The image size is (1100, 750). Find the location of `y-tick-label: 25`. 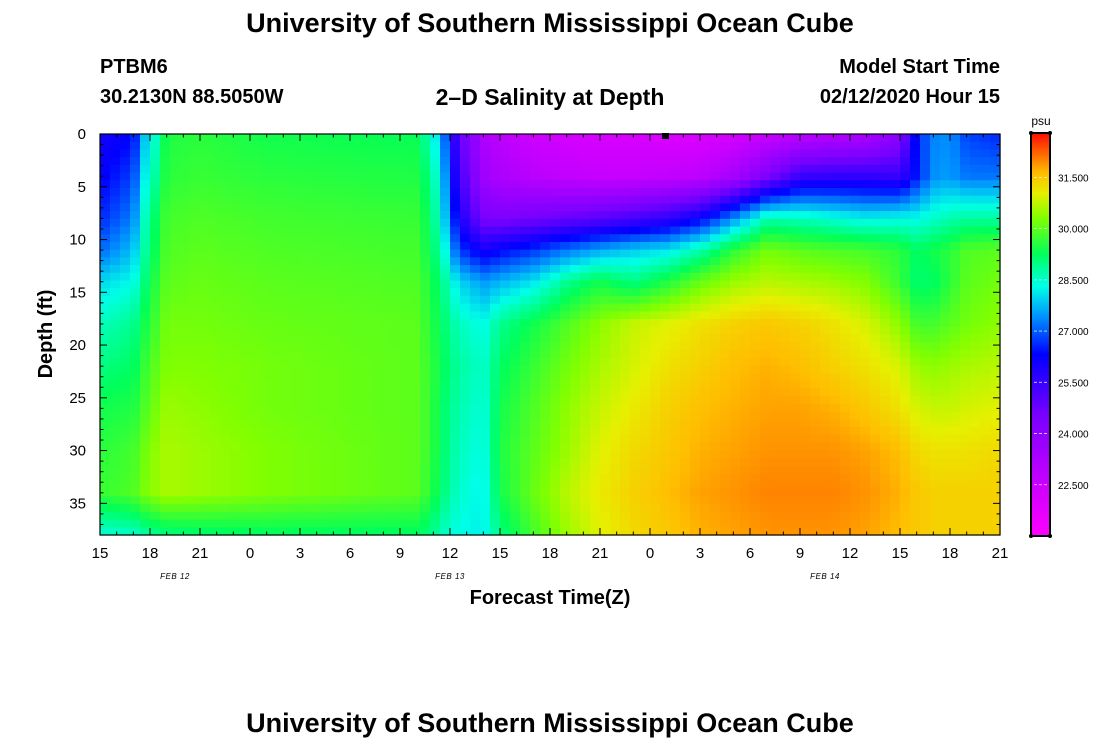

y-tick-label: 25 is located at coordinates (77, 398).